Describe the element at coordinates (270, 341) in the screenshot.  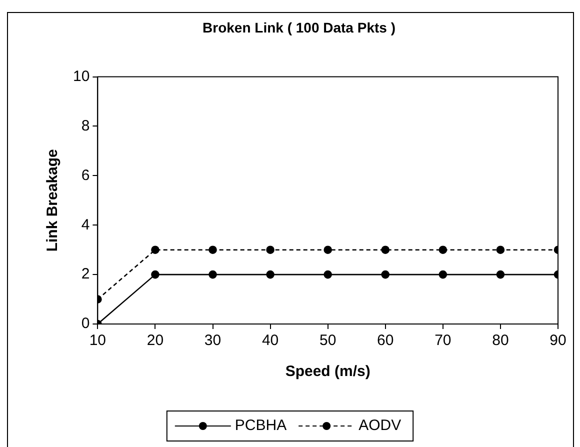
I see `x-tick-label: 40` at that location.